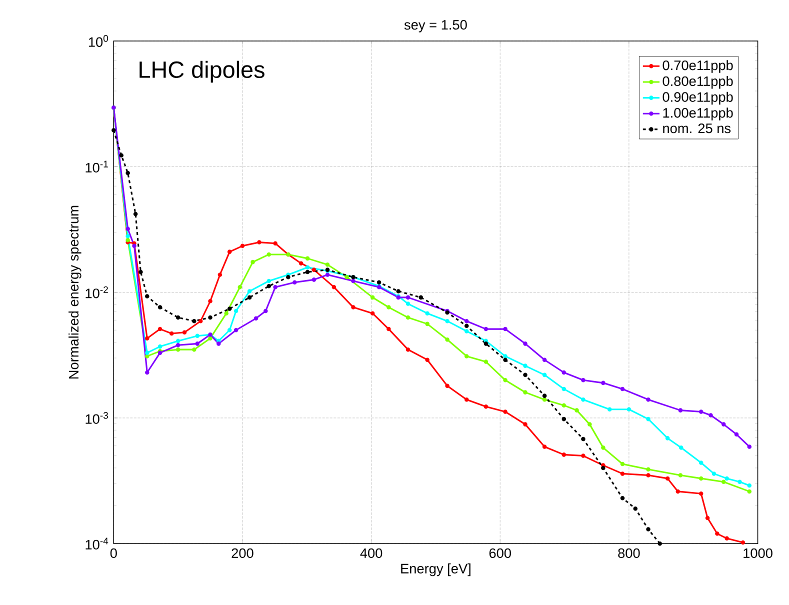  I want to click on legend-label: 0.90e11ppb, so click(697, 98).